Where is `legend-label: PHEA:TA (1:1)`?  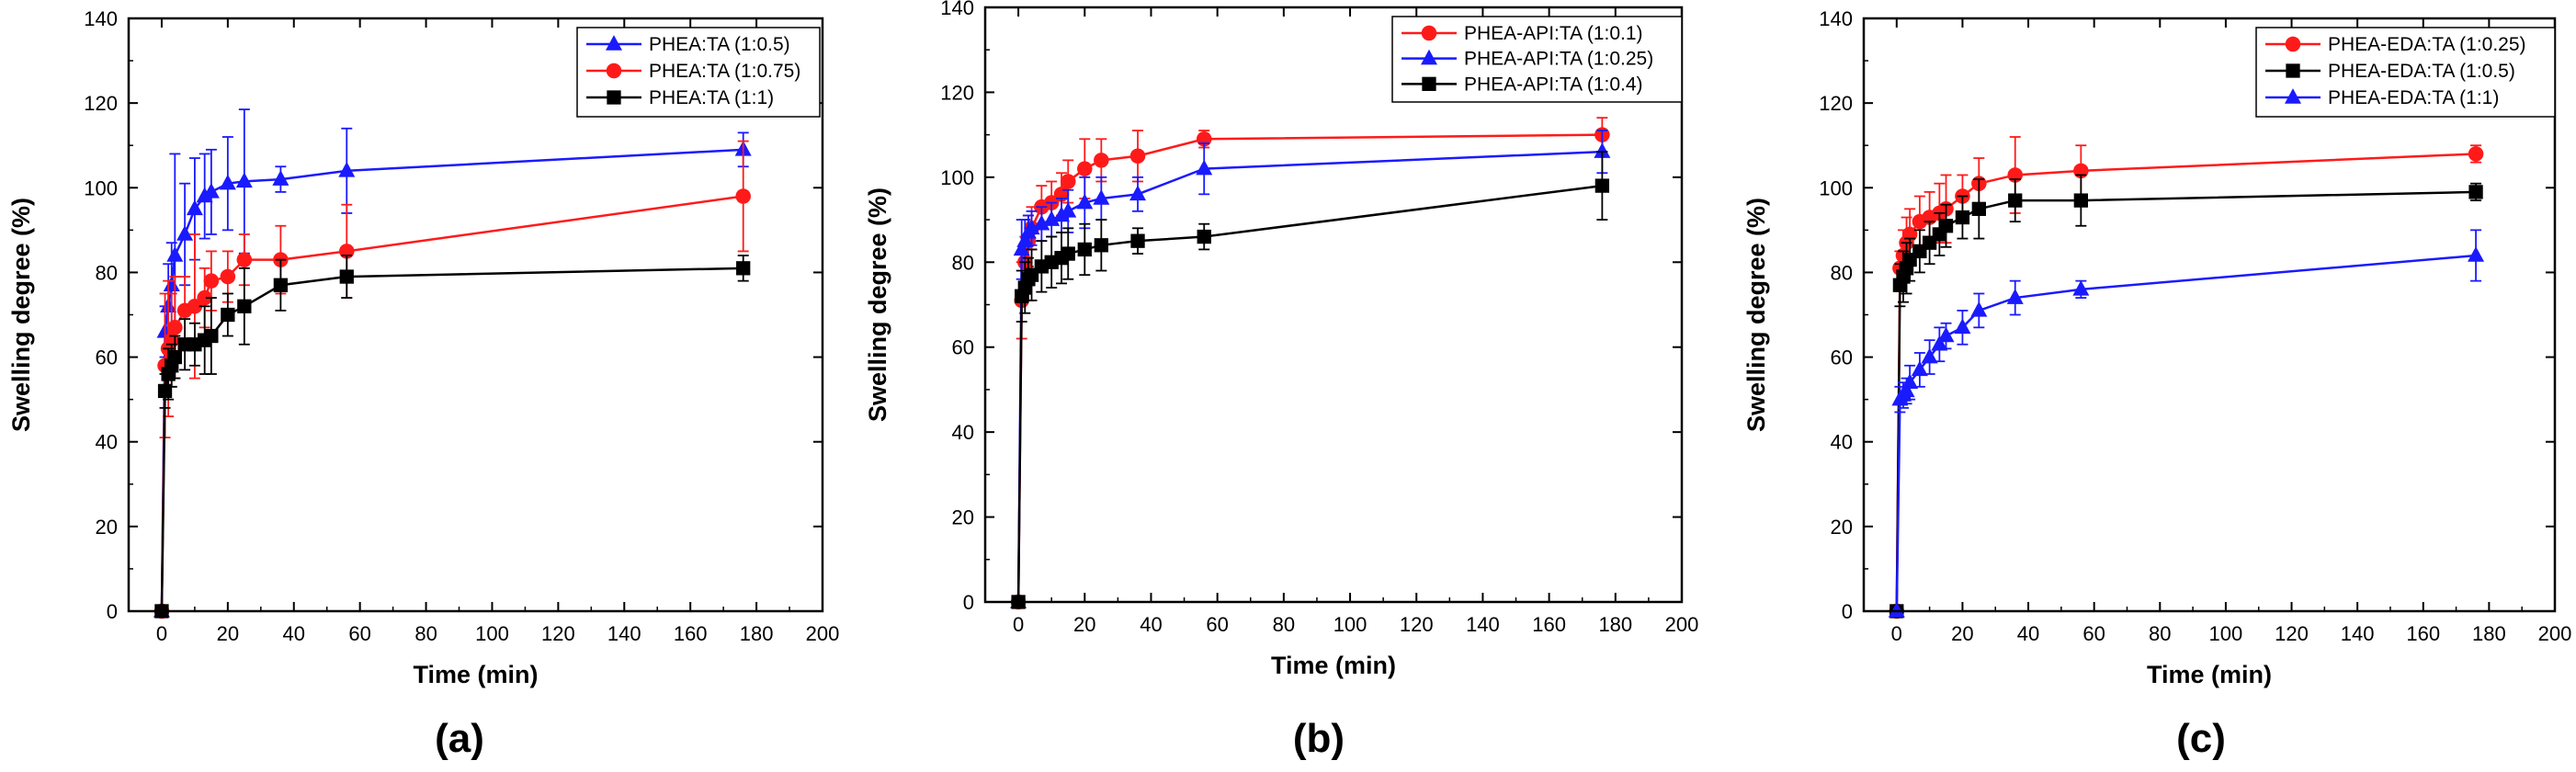 legend-label: PHEA:TA (1:1) is located at coordinates (711, 97).